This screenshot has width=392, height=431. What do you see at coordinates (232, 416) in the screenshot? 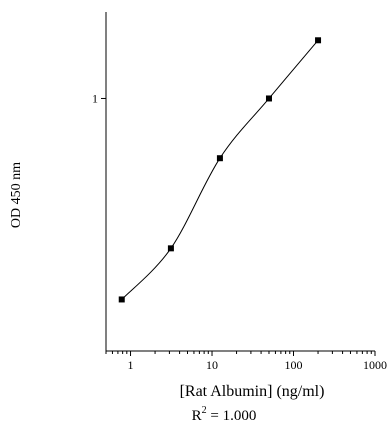
I see `r-squared-value: = 1.000` at bounding box center [232, 416].